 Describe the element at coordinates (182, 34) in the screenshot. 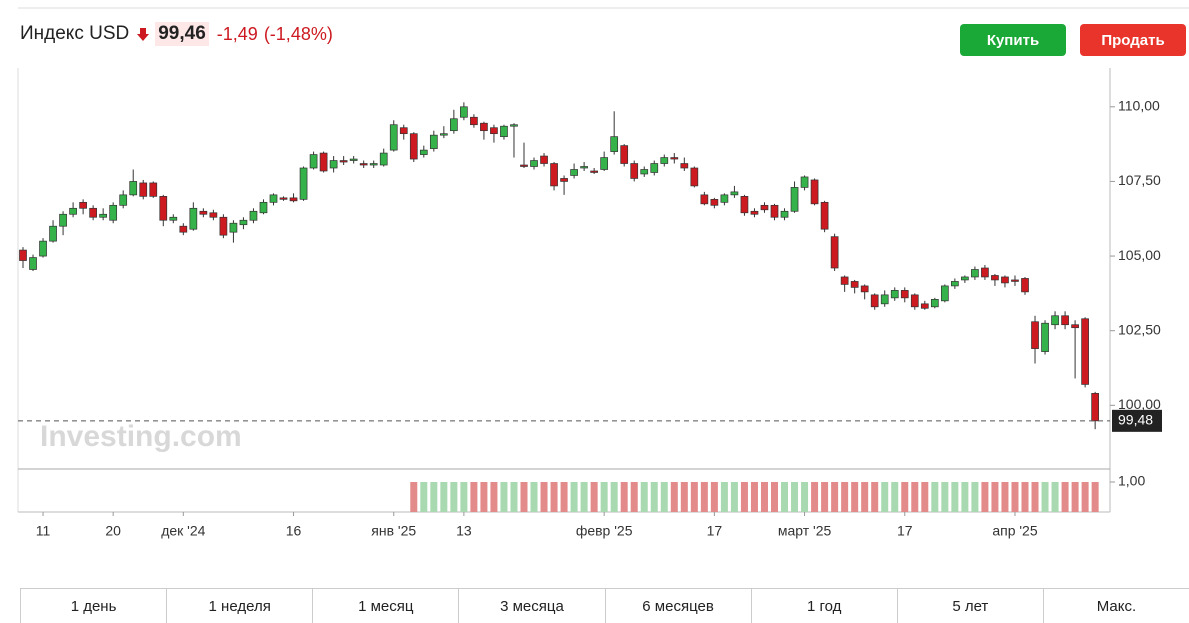

I see `price: 99,46` at that location.